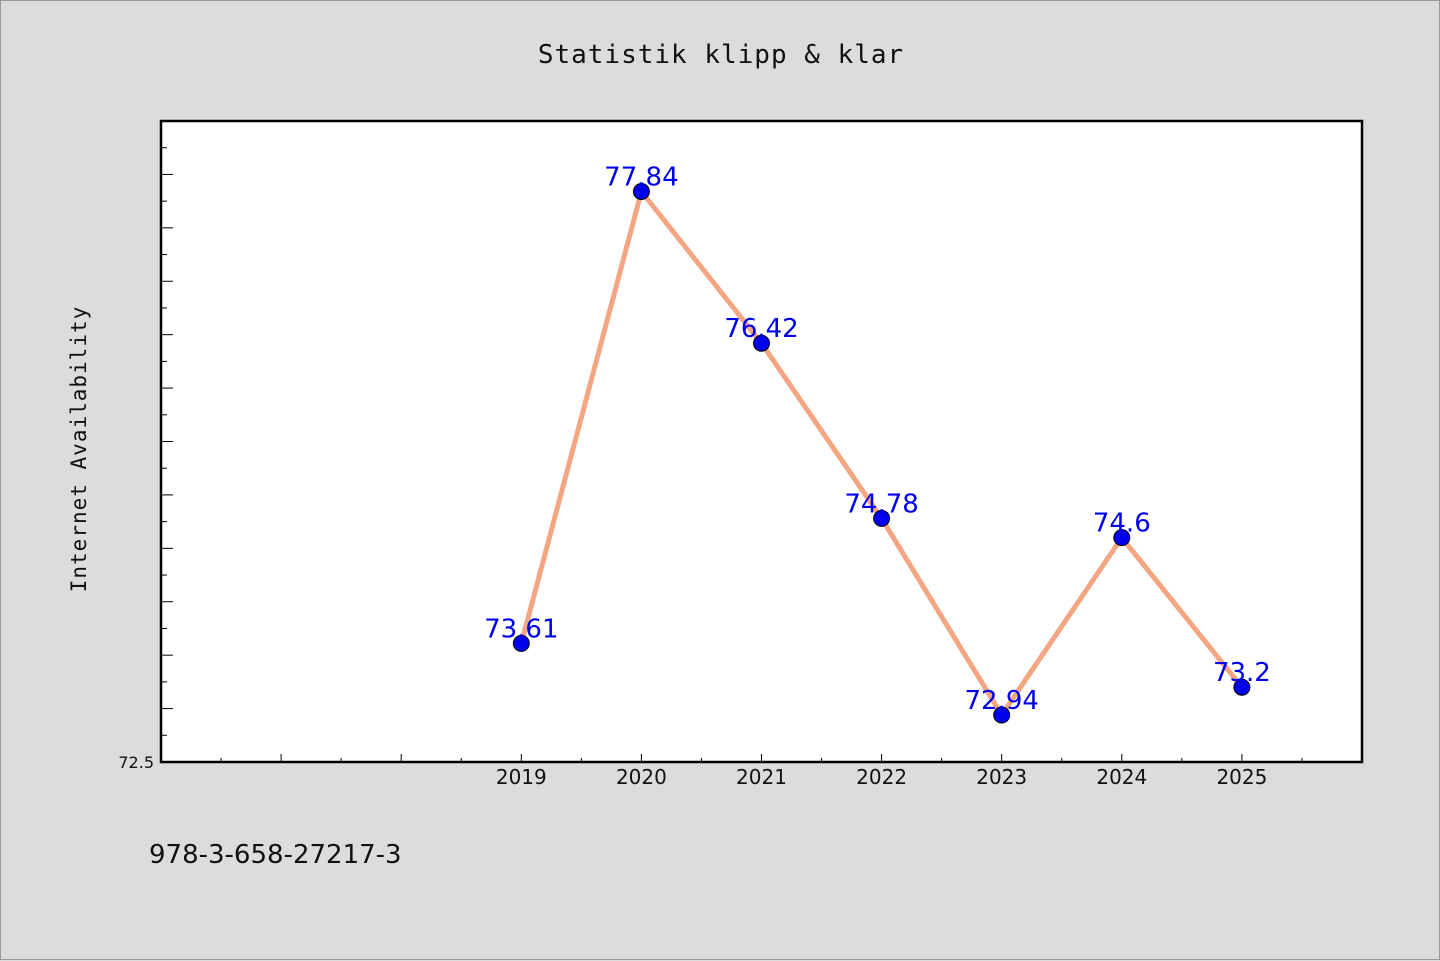  I want to click on data-point-2025, so click(1242, 687).